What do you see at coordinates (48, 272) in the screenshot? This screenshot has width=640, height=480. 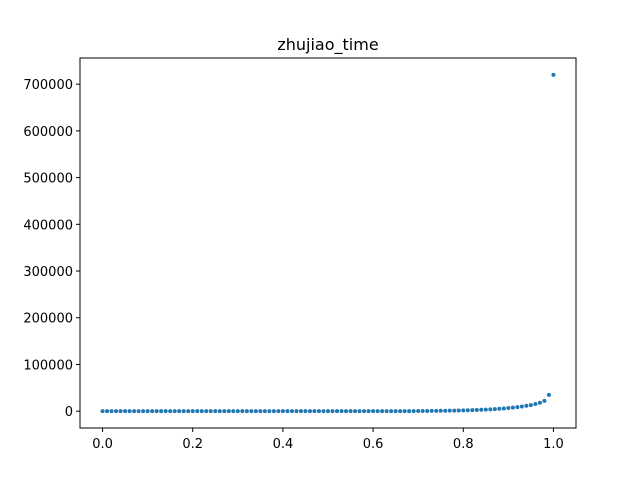 I see `y-tick-label: 300000` at bounding box center [48, 272].